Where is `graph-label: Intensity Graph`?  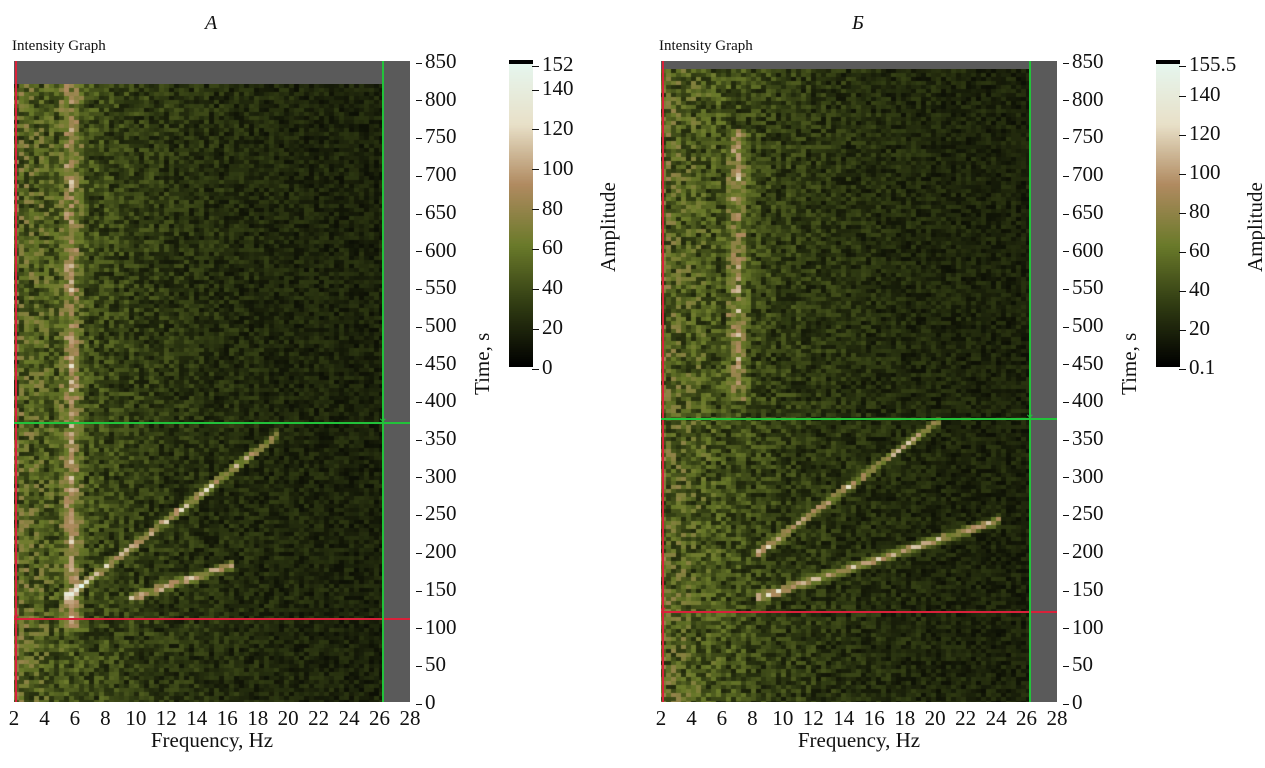 graph-label: Intensity Graph is located at coordinates (706, 46).